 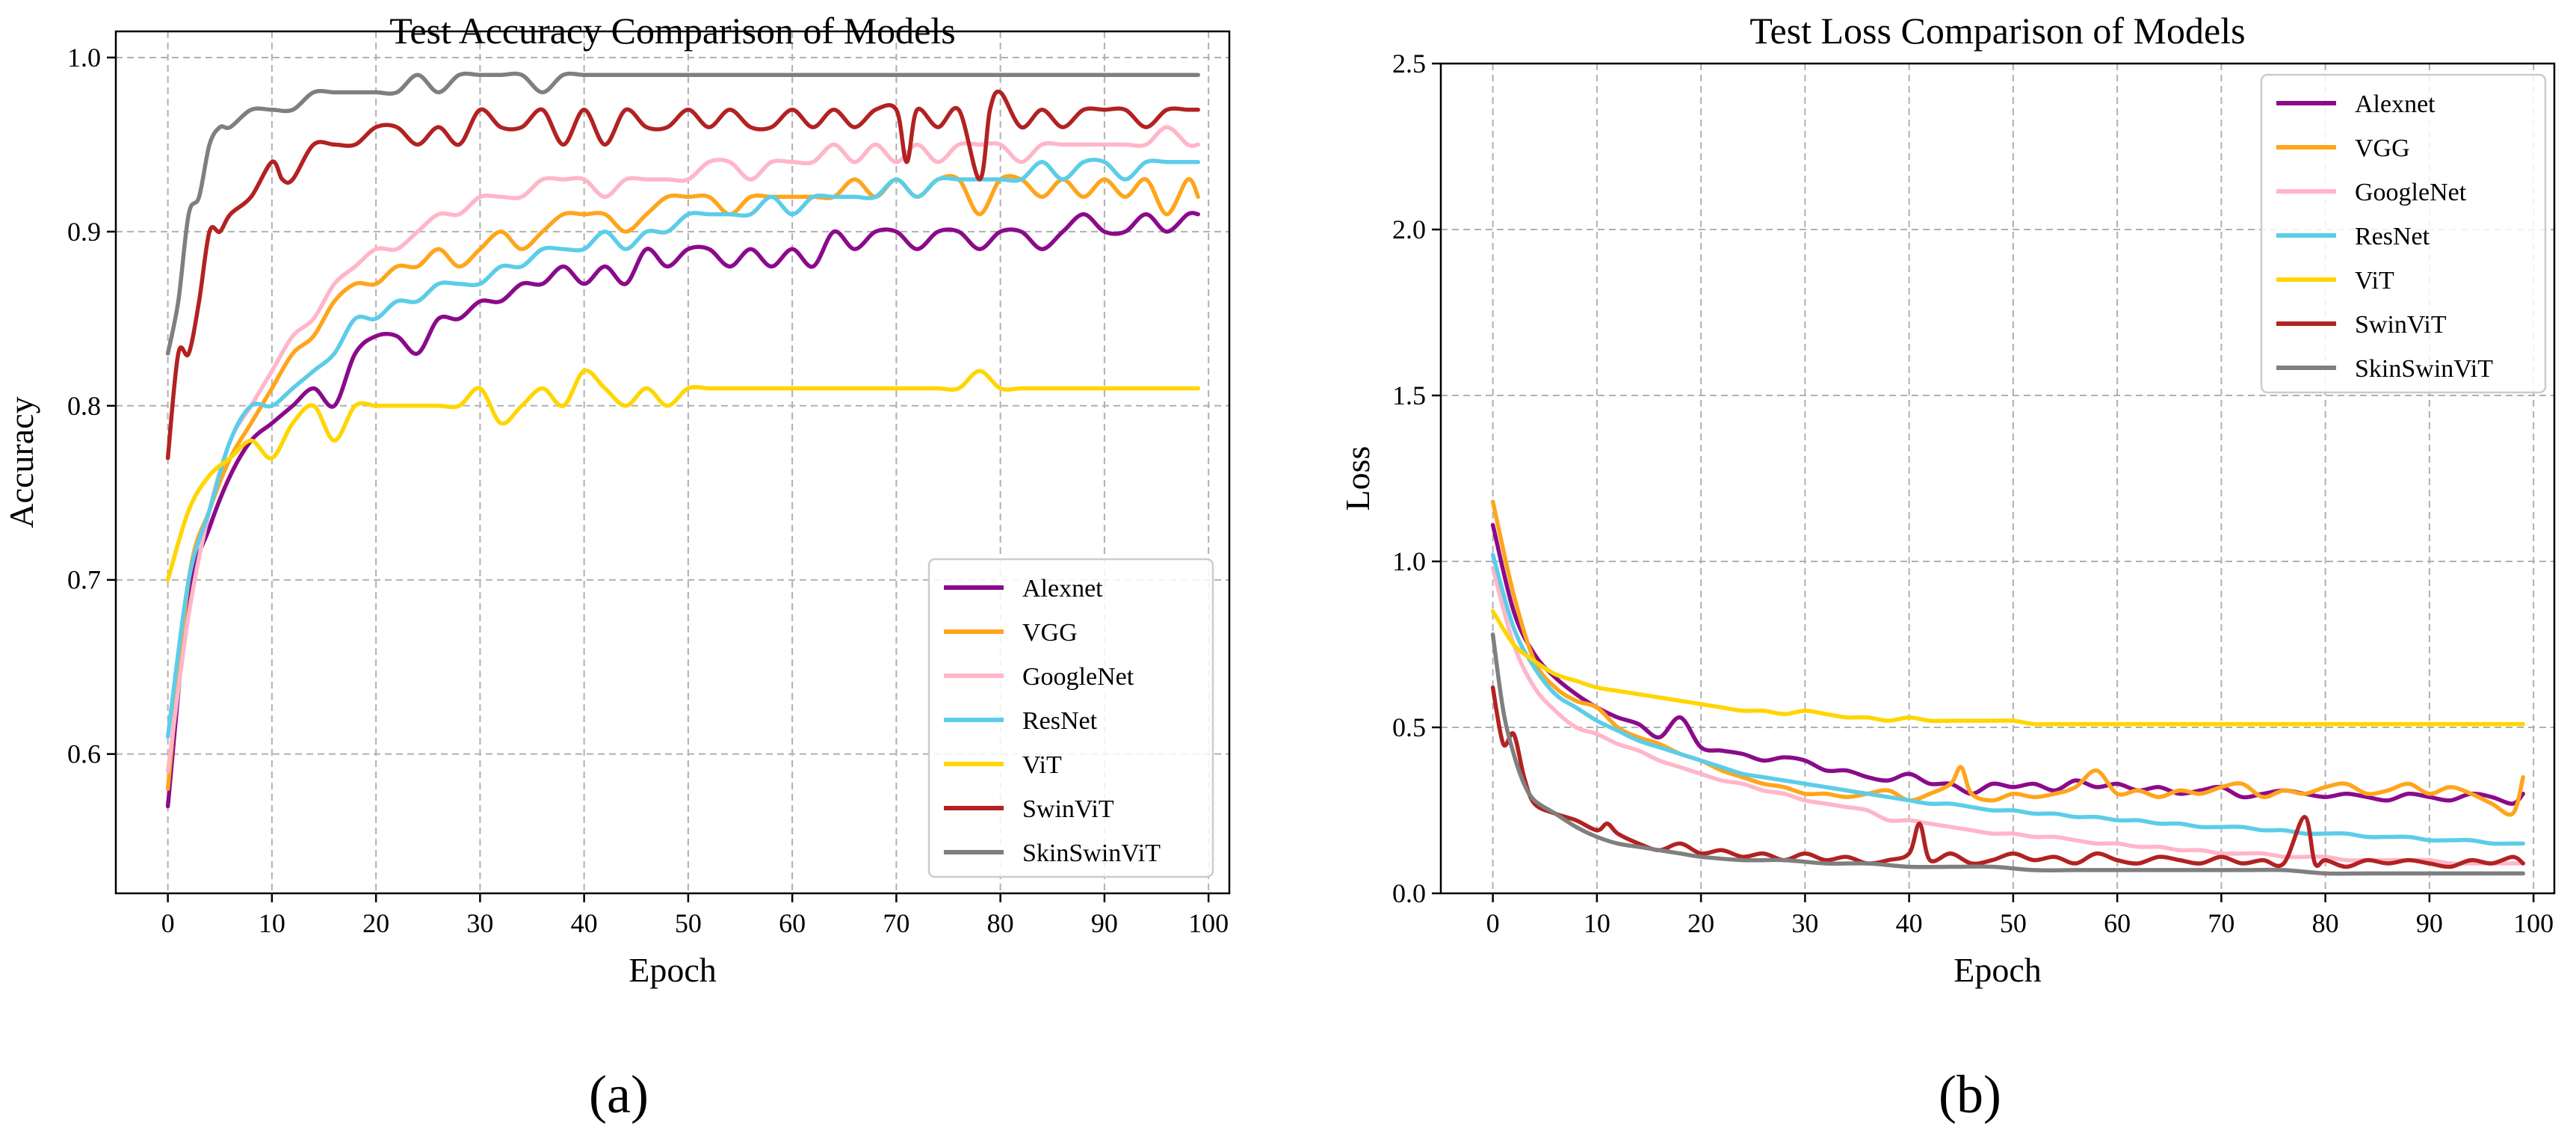 I want to click on y-tick-label: 0.9, so click(x=84, y=232).